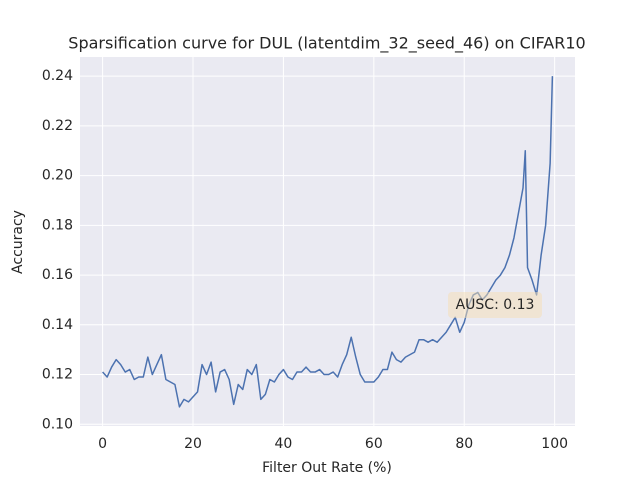 This screenshot has height=480, width=640. What do you see at coordinates (554, 444) in the screenshot?
I see `x-tick-label: 100` at bounding box center [554, 444].